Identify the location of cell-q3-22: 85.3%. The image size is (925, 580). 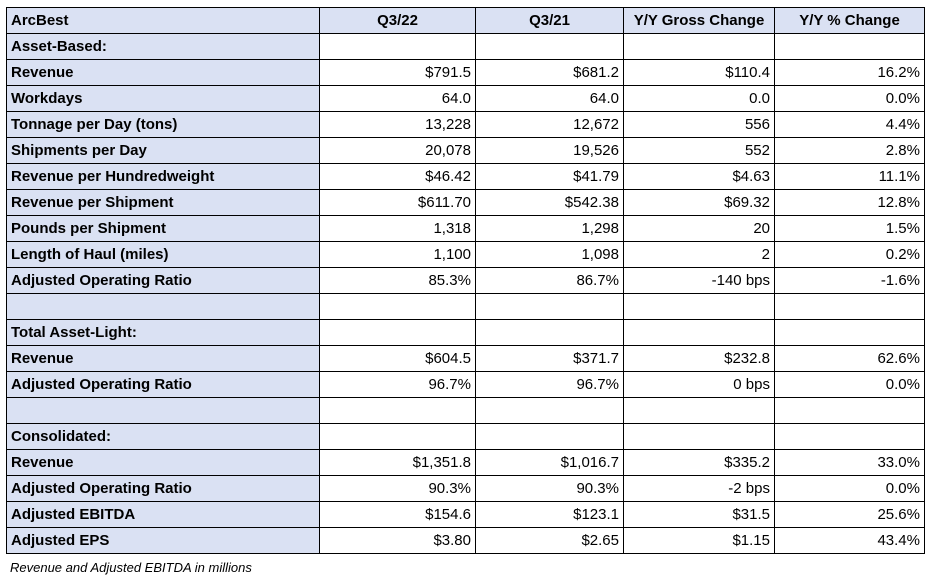
(397, 280).